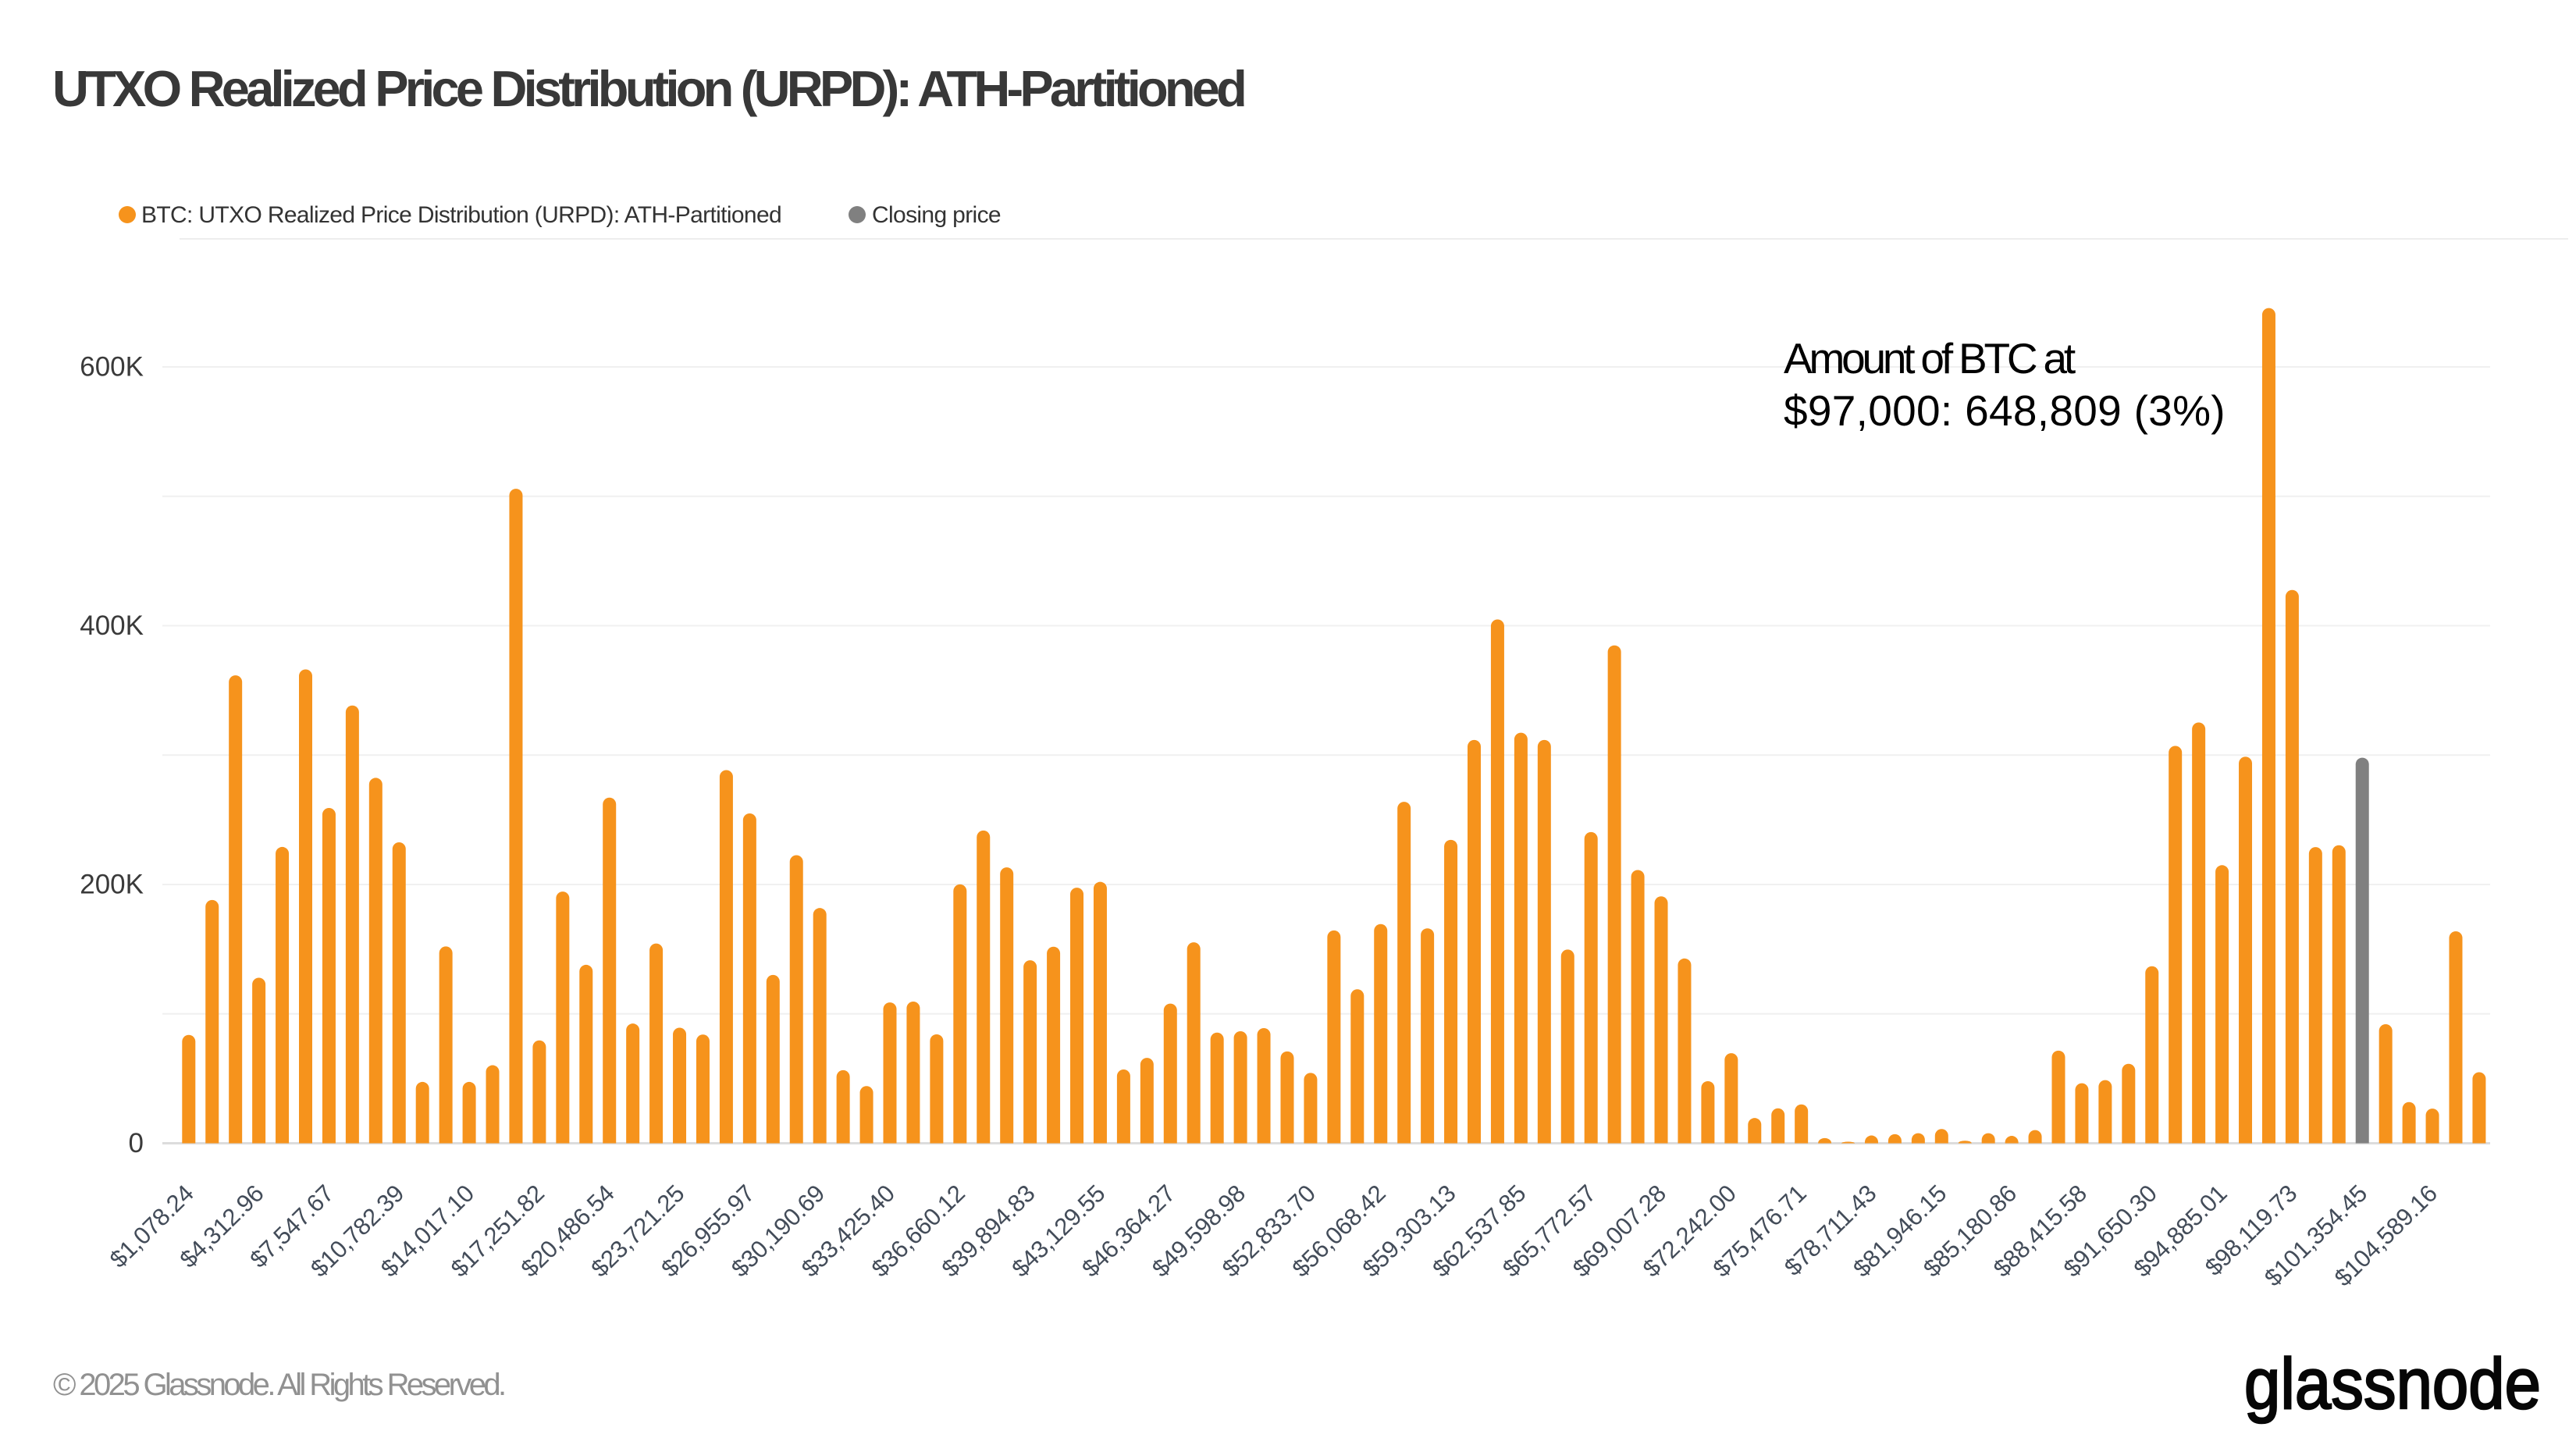 This screenshot has height=1452, width=2576. I want to click on svg-text: glassnode, so click(2392, 1384).